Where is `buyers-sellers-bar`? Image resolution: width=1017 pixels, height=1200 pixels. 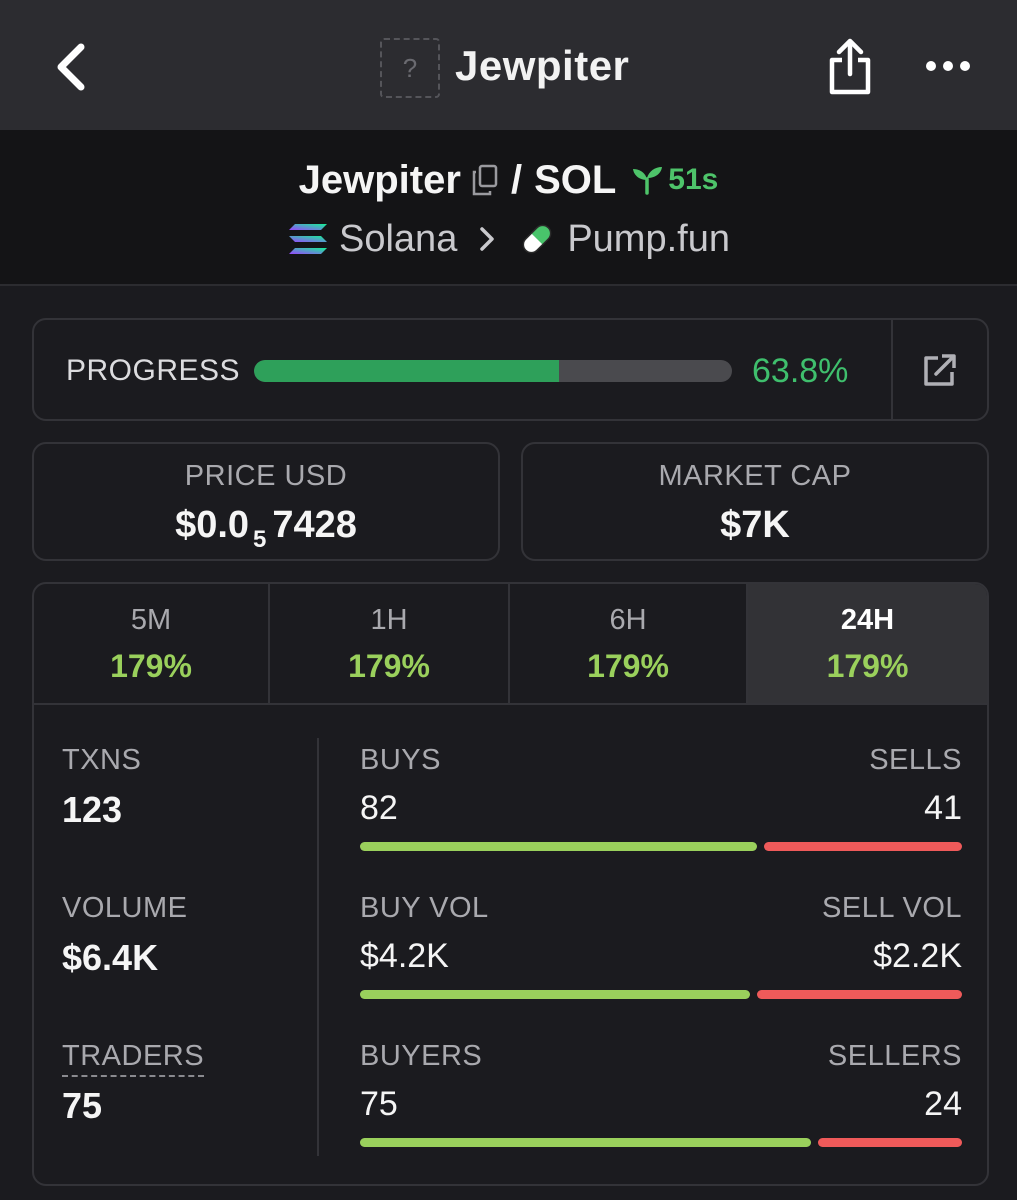 buyers-sellers-bar is located at coordinates (661, 1142).